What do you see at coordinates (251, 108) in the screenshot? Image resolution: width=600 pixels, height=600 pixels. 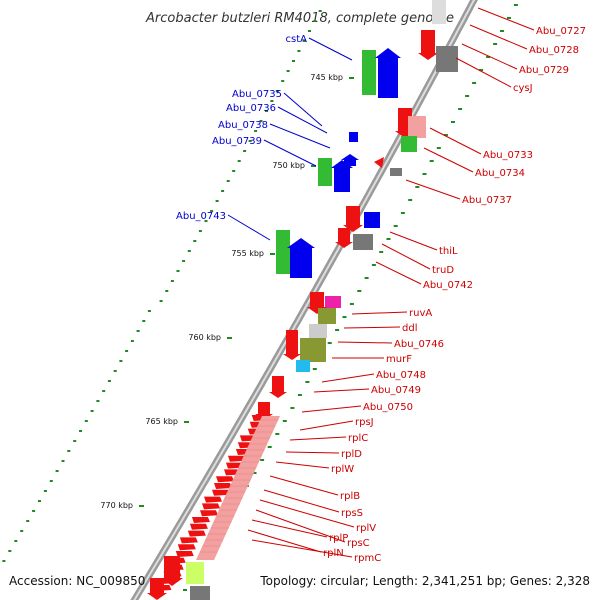 I see `gene-label-forward: Abu_0736` at bounding box center [251, 108].